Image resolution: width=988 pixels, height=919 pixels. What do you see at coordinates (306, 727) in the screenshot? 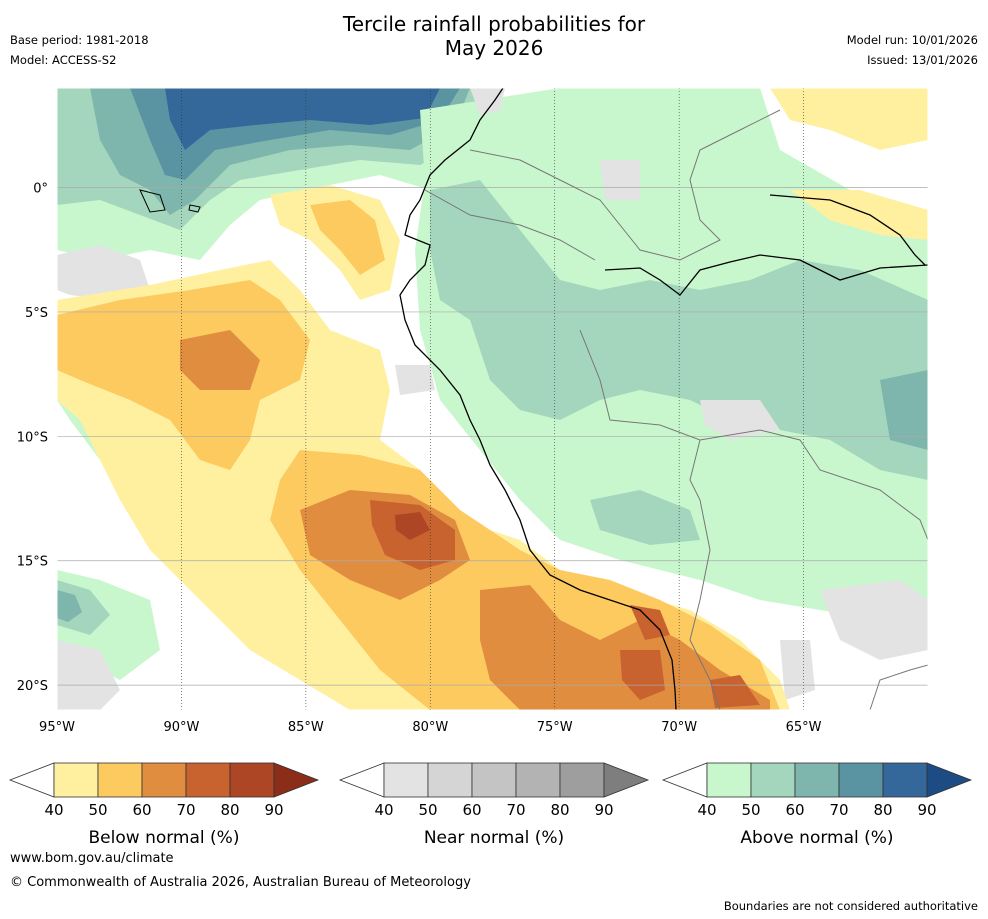
I see `longitude-label: 85°W` at bounding box center [306, 727].